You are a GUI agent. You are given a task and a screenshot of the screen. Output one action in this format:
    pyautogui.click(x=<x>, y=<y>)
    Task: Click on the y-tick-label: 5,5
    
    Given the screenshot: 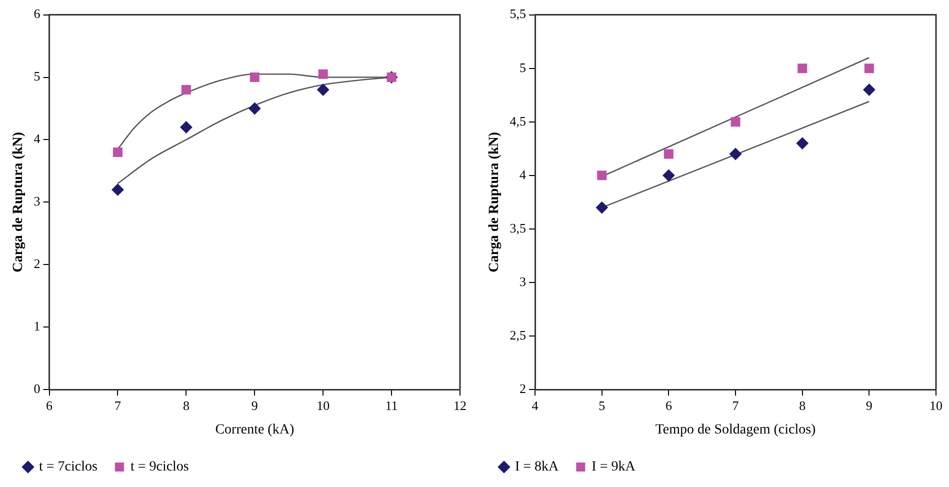 What is the action you would take?
    pyautogui.click(x=518, y=14)
    